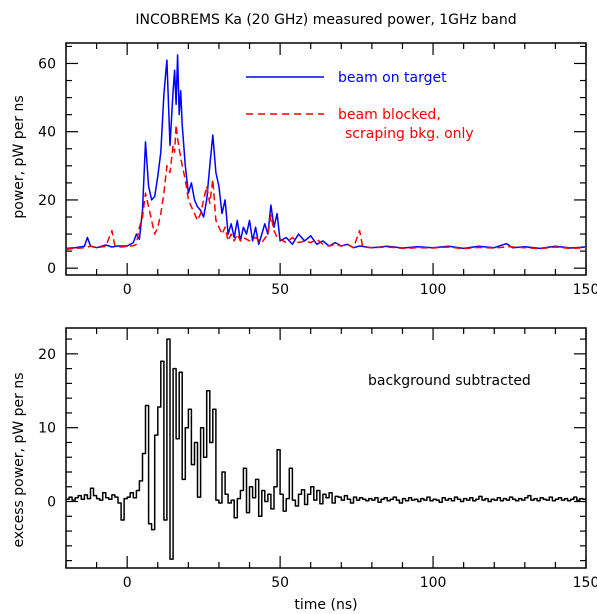 This screenshot has height=614, width=597. I want to click on top-x-tick-label: 0, so click(127, 290).